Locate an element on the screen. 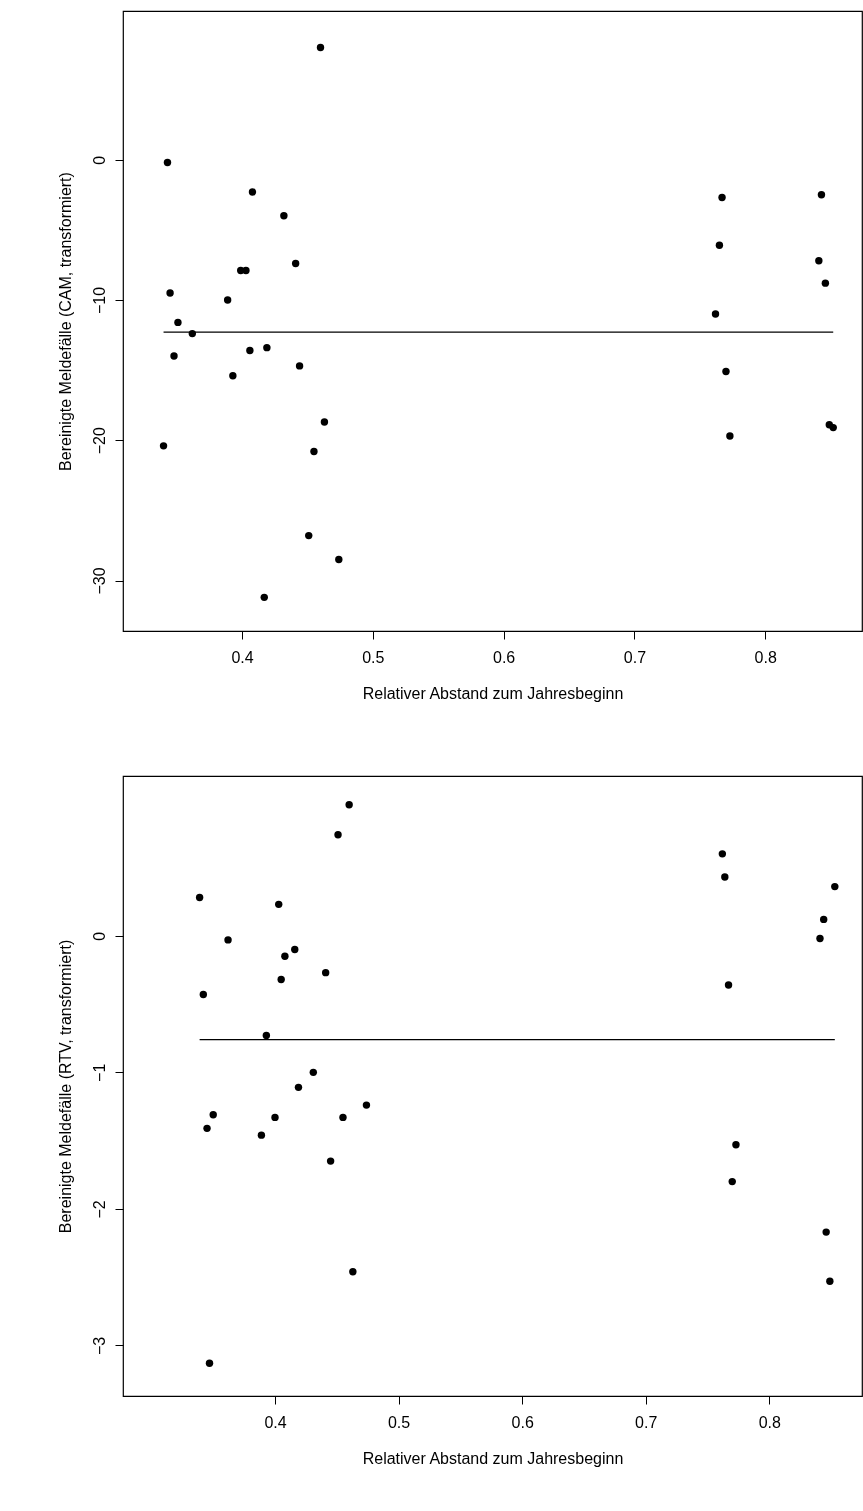 Image resolution: width=863 pixels, height=1511 pixels. y-tick-label: −30 is located at coordinates (99, 581).